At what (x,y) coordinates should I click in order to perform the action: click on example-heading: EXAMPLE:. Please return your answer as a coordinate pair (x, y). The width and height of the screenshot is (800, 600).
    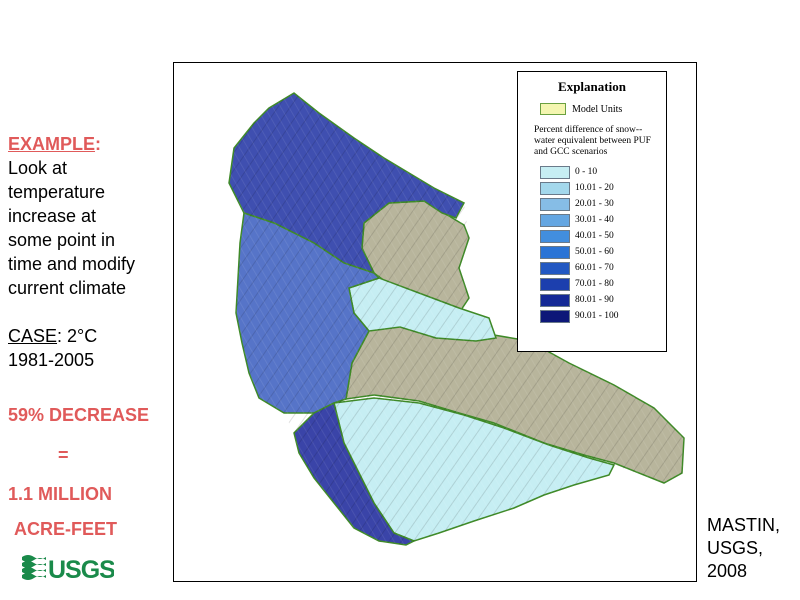
    Looking at the image, I should click on (90, 144).